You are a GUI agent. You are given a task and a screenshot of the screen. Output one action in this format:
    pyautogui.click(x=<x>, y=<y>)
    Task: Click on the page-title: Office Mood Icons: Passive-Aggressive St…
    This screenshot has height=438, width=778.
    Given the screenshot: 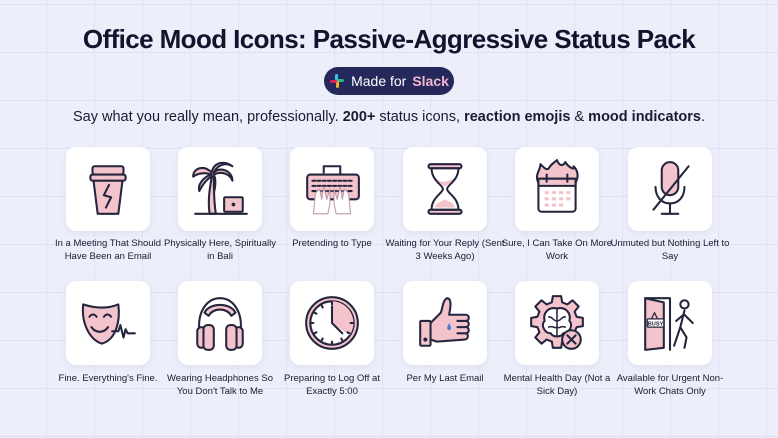 What is the action you would take?
    pyautogui.click(x=389, y=39)
    